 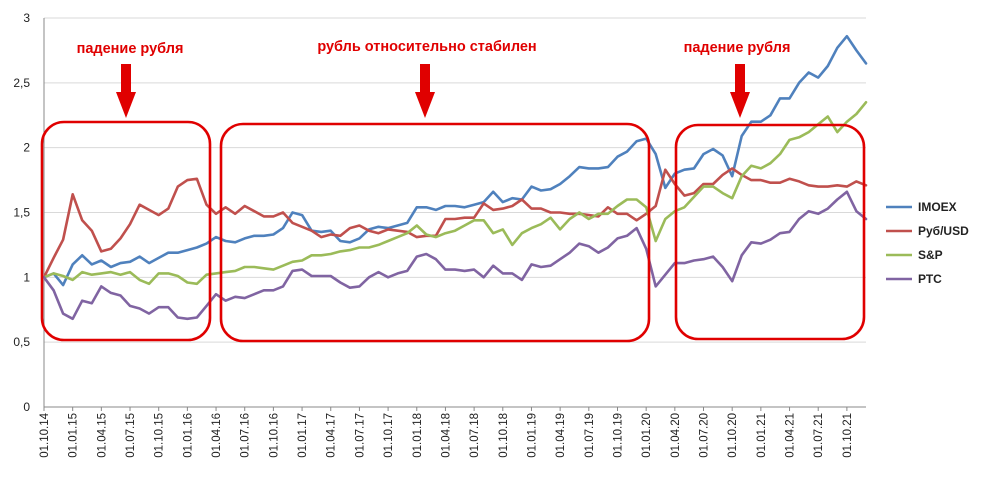 What do you see at coordinates (676, 435) in the screenshot?
I see `x-tick-label: 01.04.20` at bounding box center [676, 435].